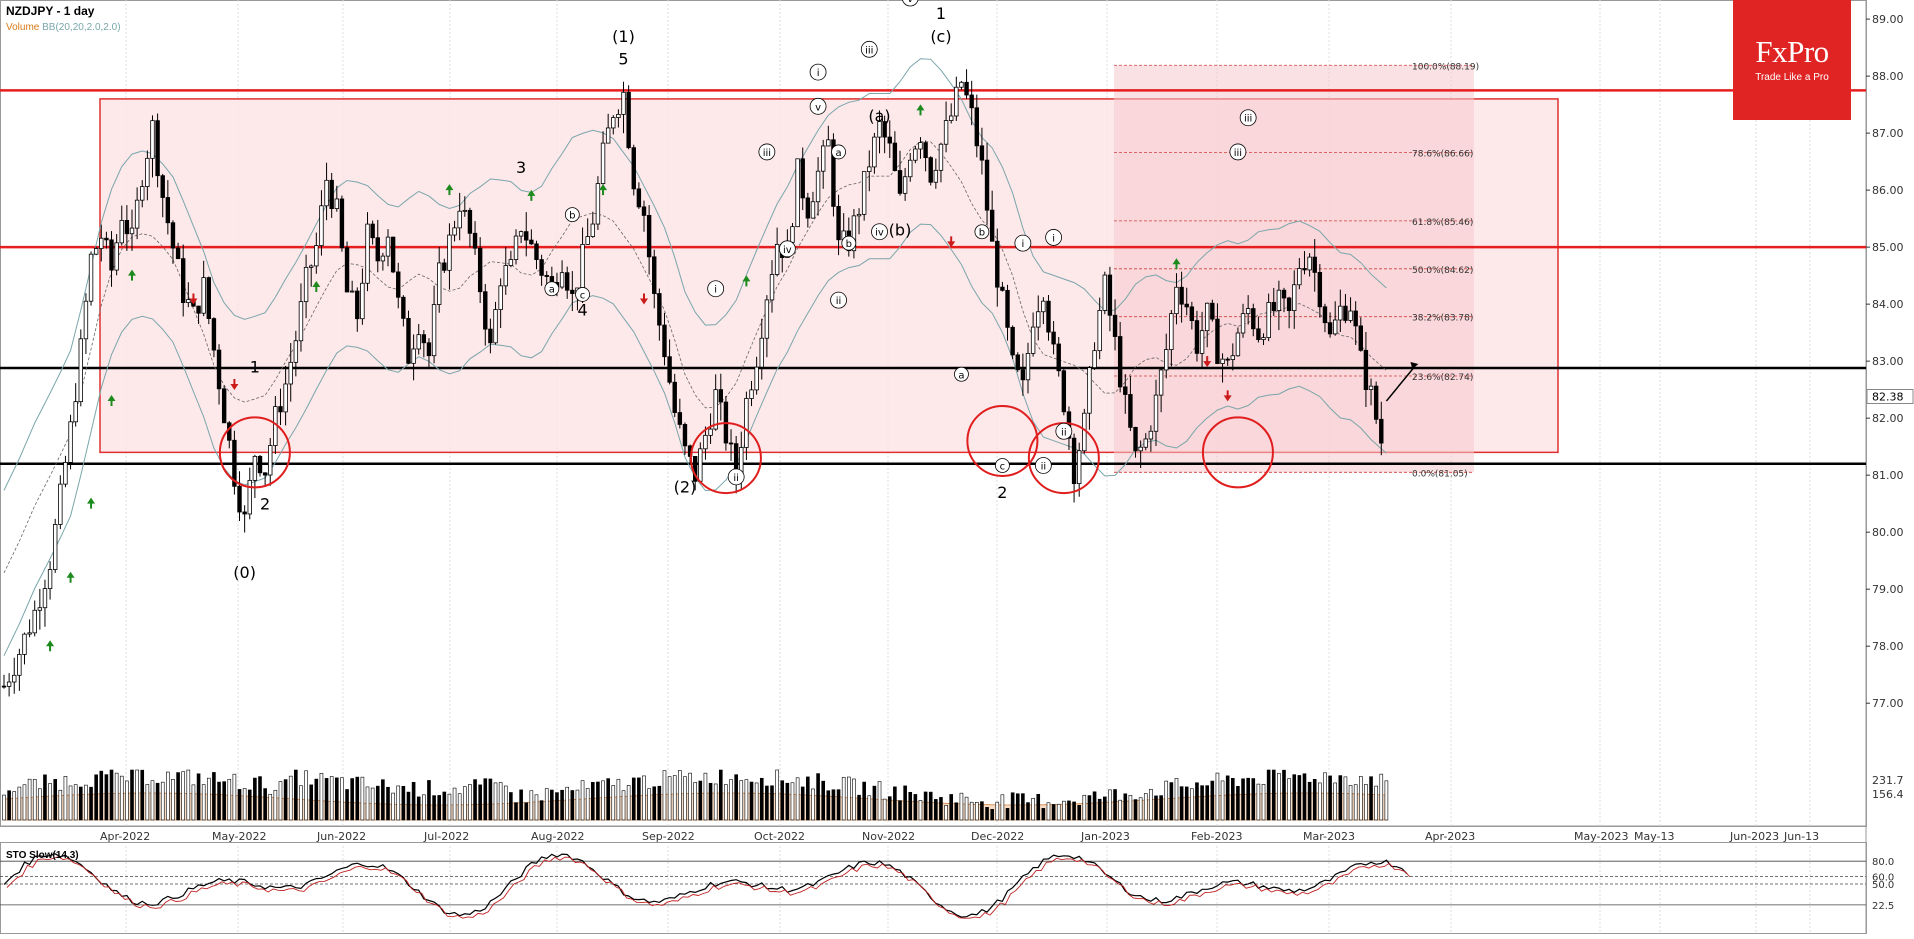 This screenshot has height=939, width=1914. I want to click on price-tick-label: 83.00, so click(1888, 361).